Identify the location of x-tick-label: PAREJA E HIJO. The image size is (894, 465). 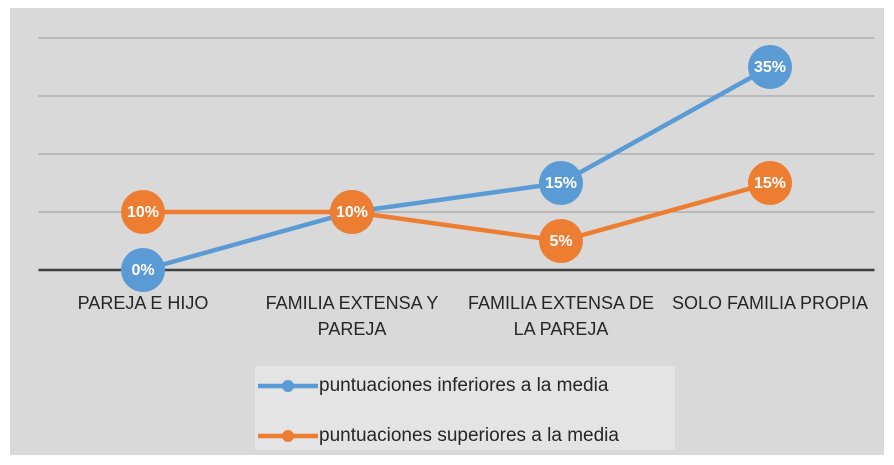
(143, 303).